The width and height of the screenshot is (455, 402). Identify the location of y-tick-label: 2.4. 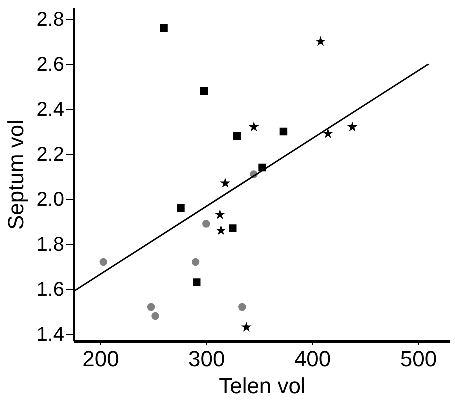
(50, 109).